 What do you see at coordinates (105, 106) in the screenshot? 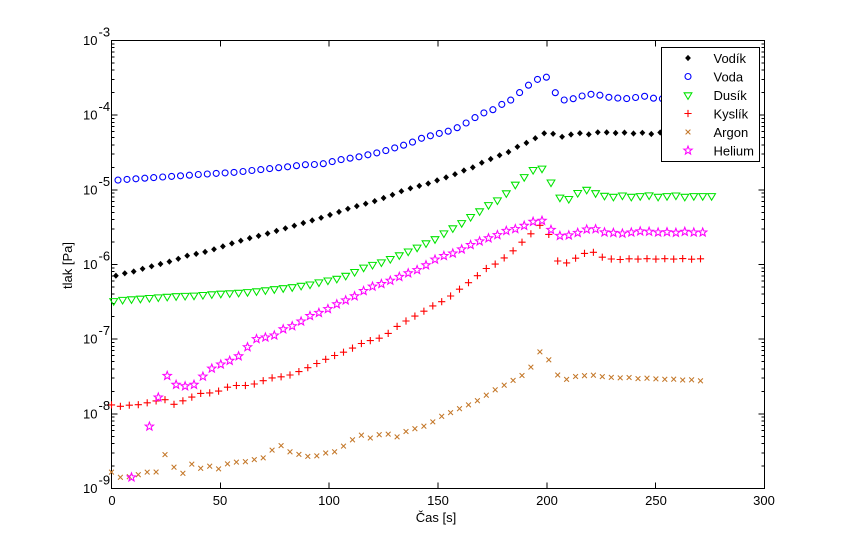
I see `svg-text: -4` at bounding box center [105, 106].